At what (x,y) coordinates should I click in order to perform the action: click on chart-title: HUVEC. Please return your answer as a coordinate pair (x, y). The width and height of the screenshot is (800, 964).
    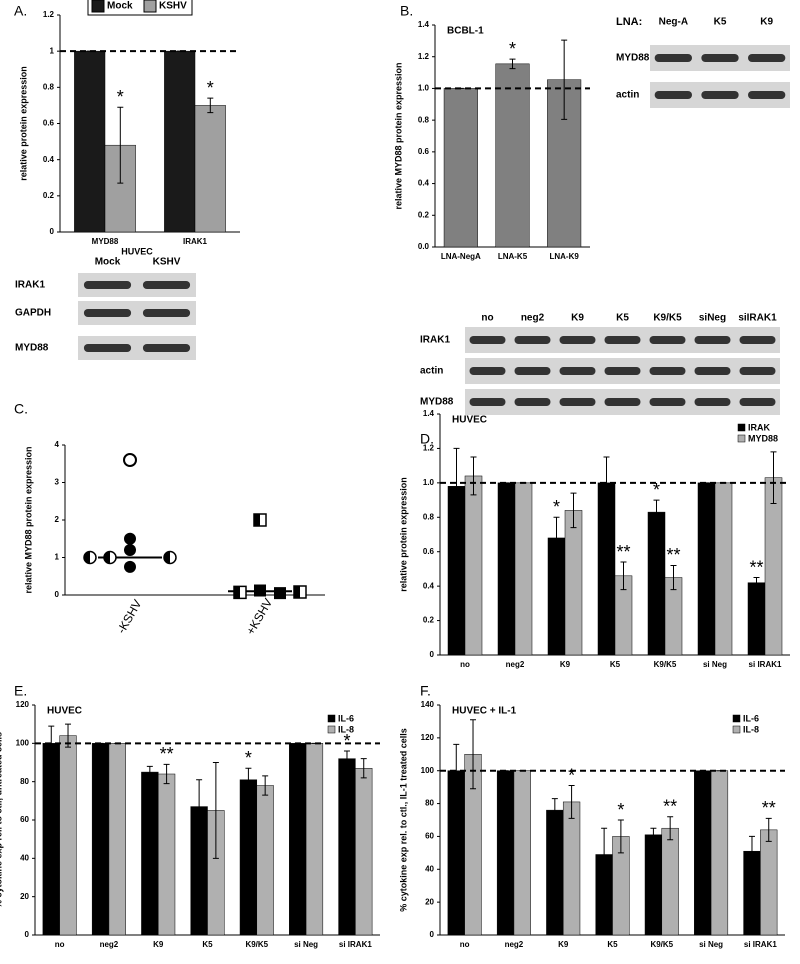
    Looking at the image, I should click on (469, 420).